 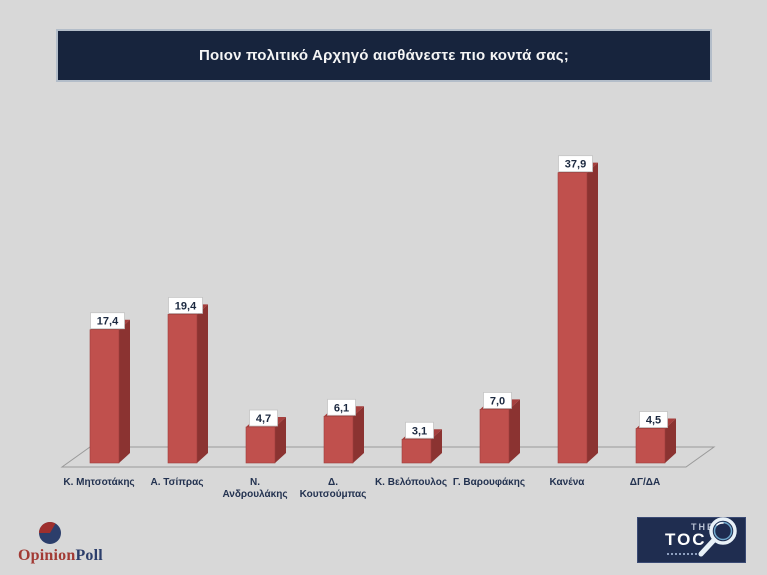 I want to click on value-label: 6,1, so click(x=341, y=407).